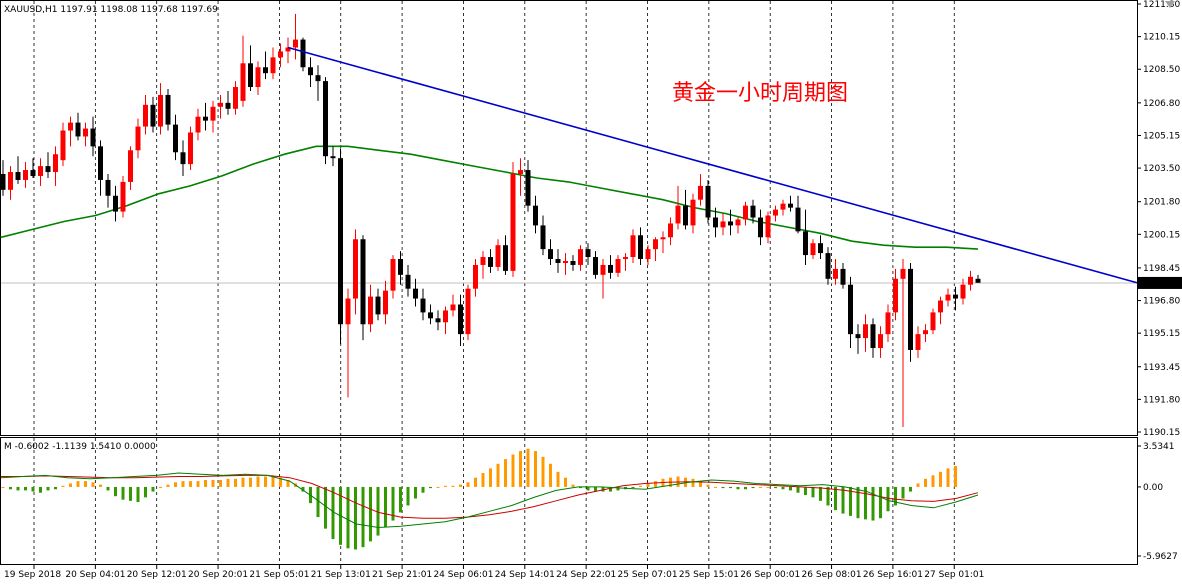  Describe the element at coordinates (1161, 169) in the screenshot. I see `price-tick-label: 1203.50` at that location.